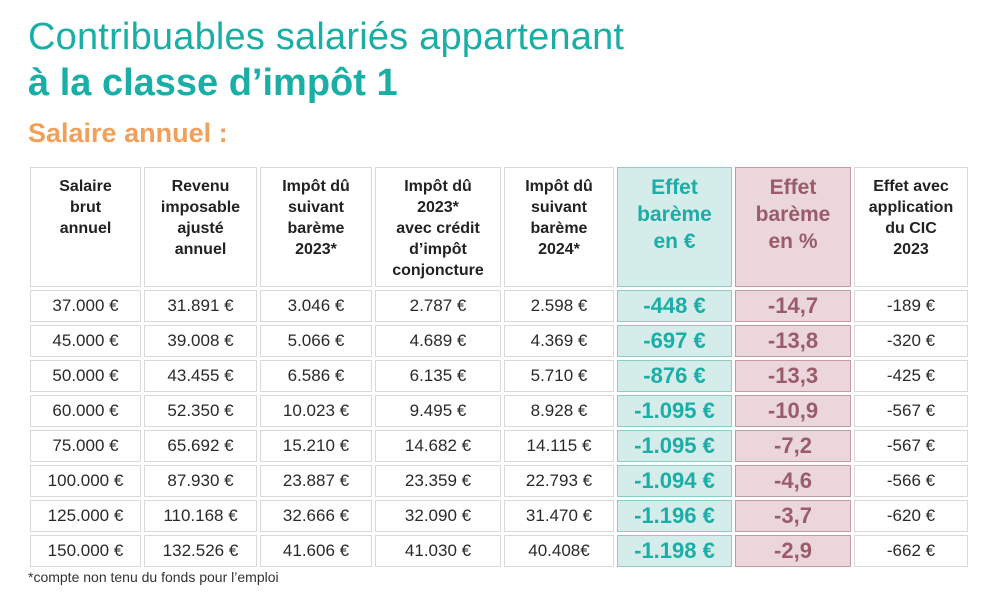 The height and width of the screenshot is (606, 1000). Describe the element at coordinates (200, 446) in the screenshot. I see `cell-taxable-income: 65.692 €` at that location.